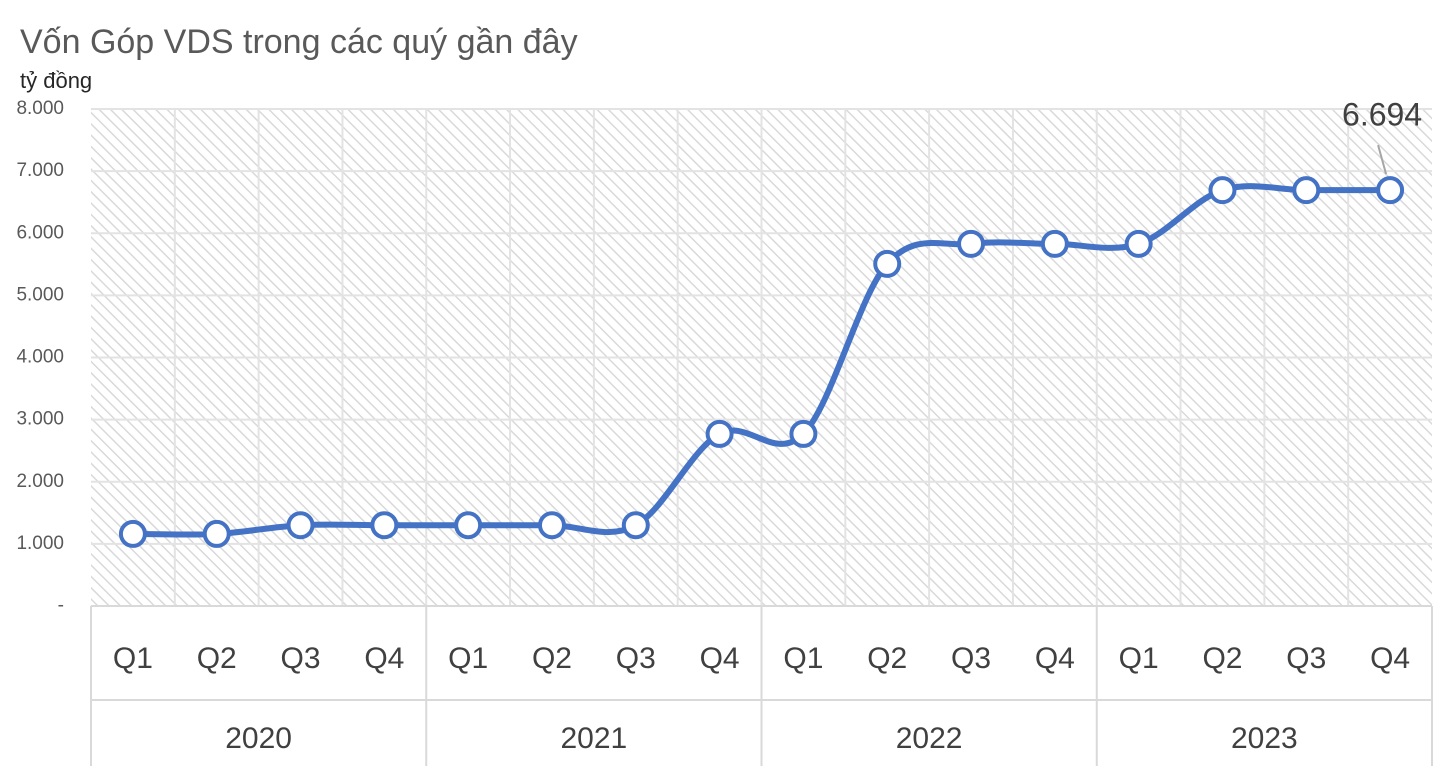 The image size is (1448, 766). I want to click on group-label: 2021, so click(594, 738).